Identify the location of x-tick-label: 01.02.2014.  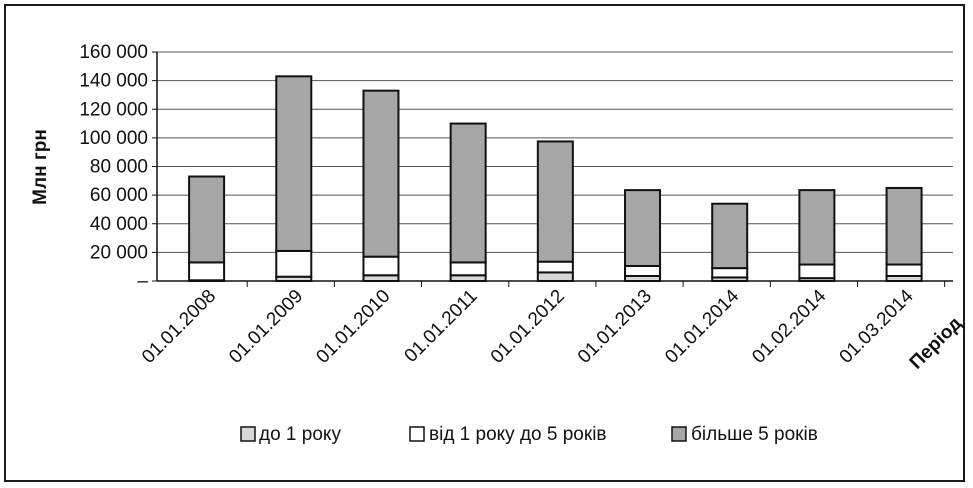
(789, 326).